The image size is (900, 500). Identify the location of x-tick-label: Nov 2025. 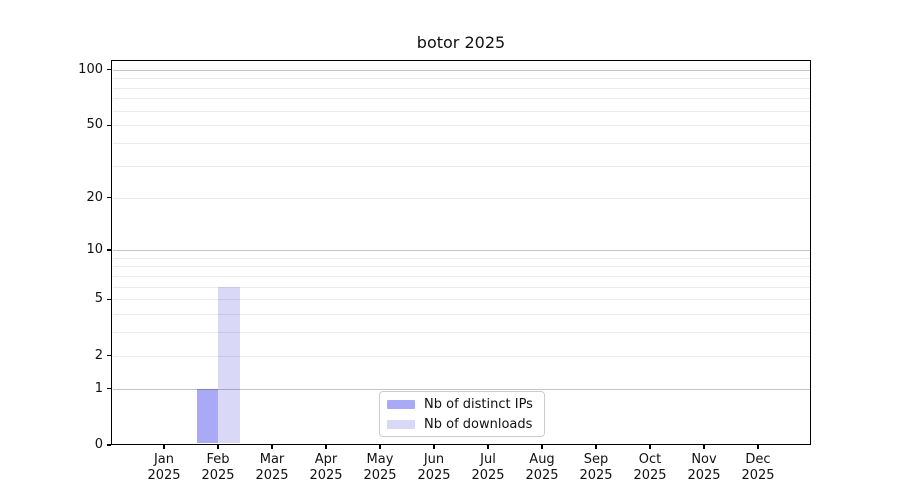
(704, 467).